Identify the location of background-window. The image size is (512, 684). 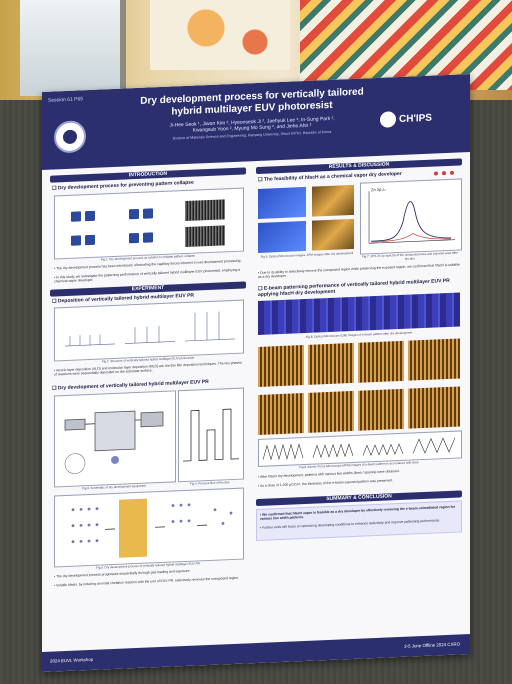
(73, 48).